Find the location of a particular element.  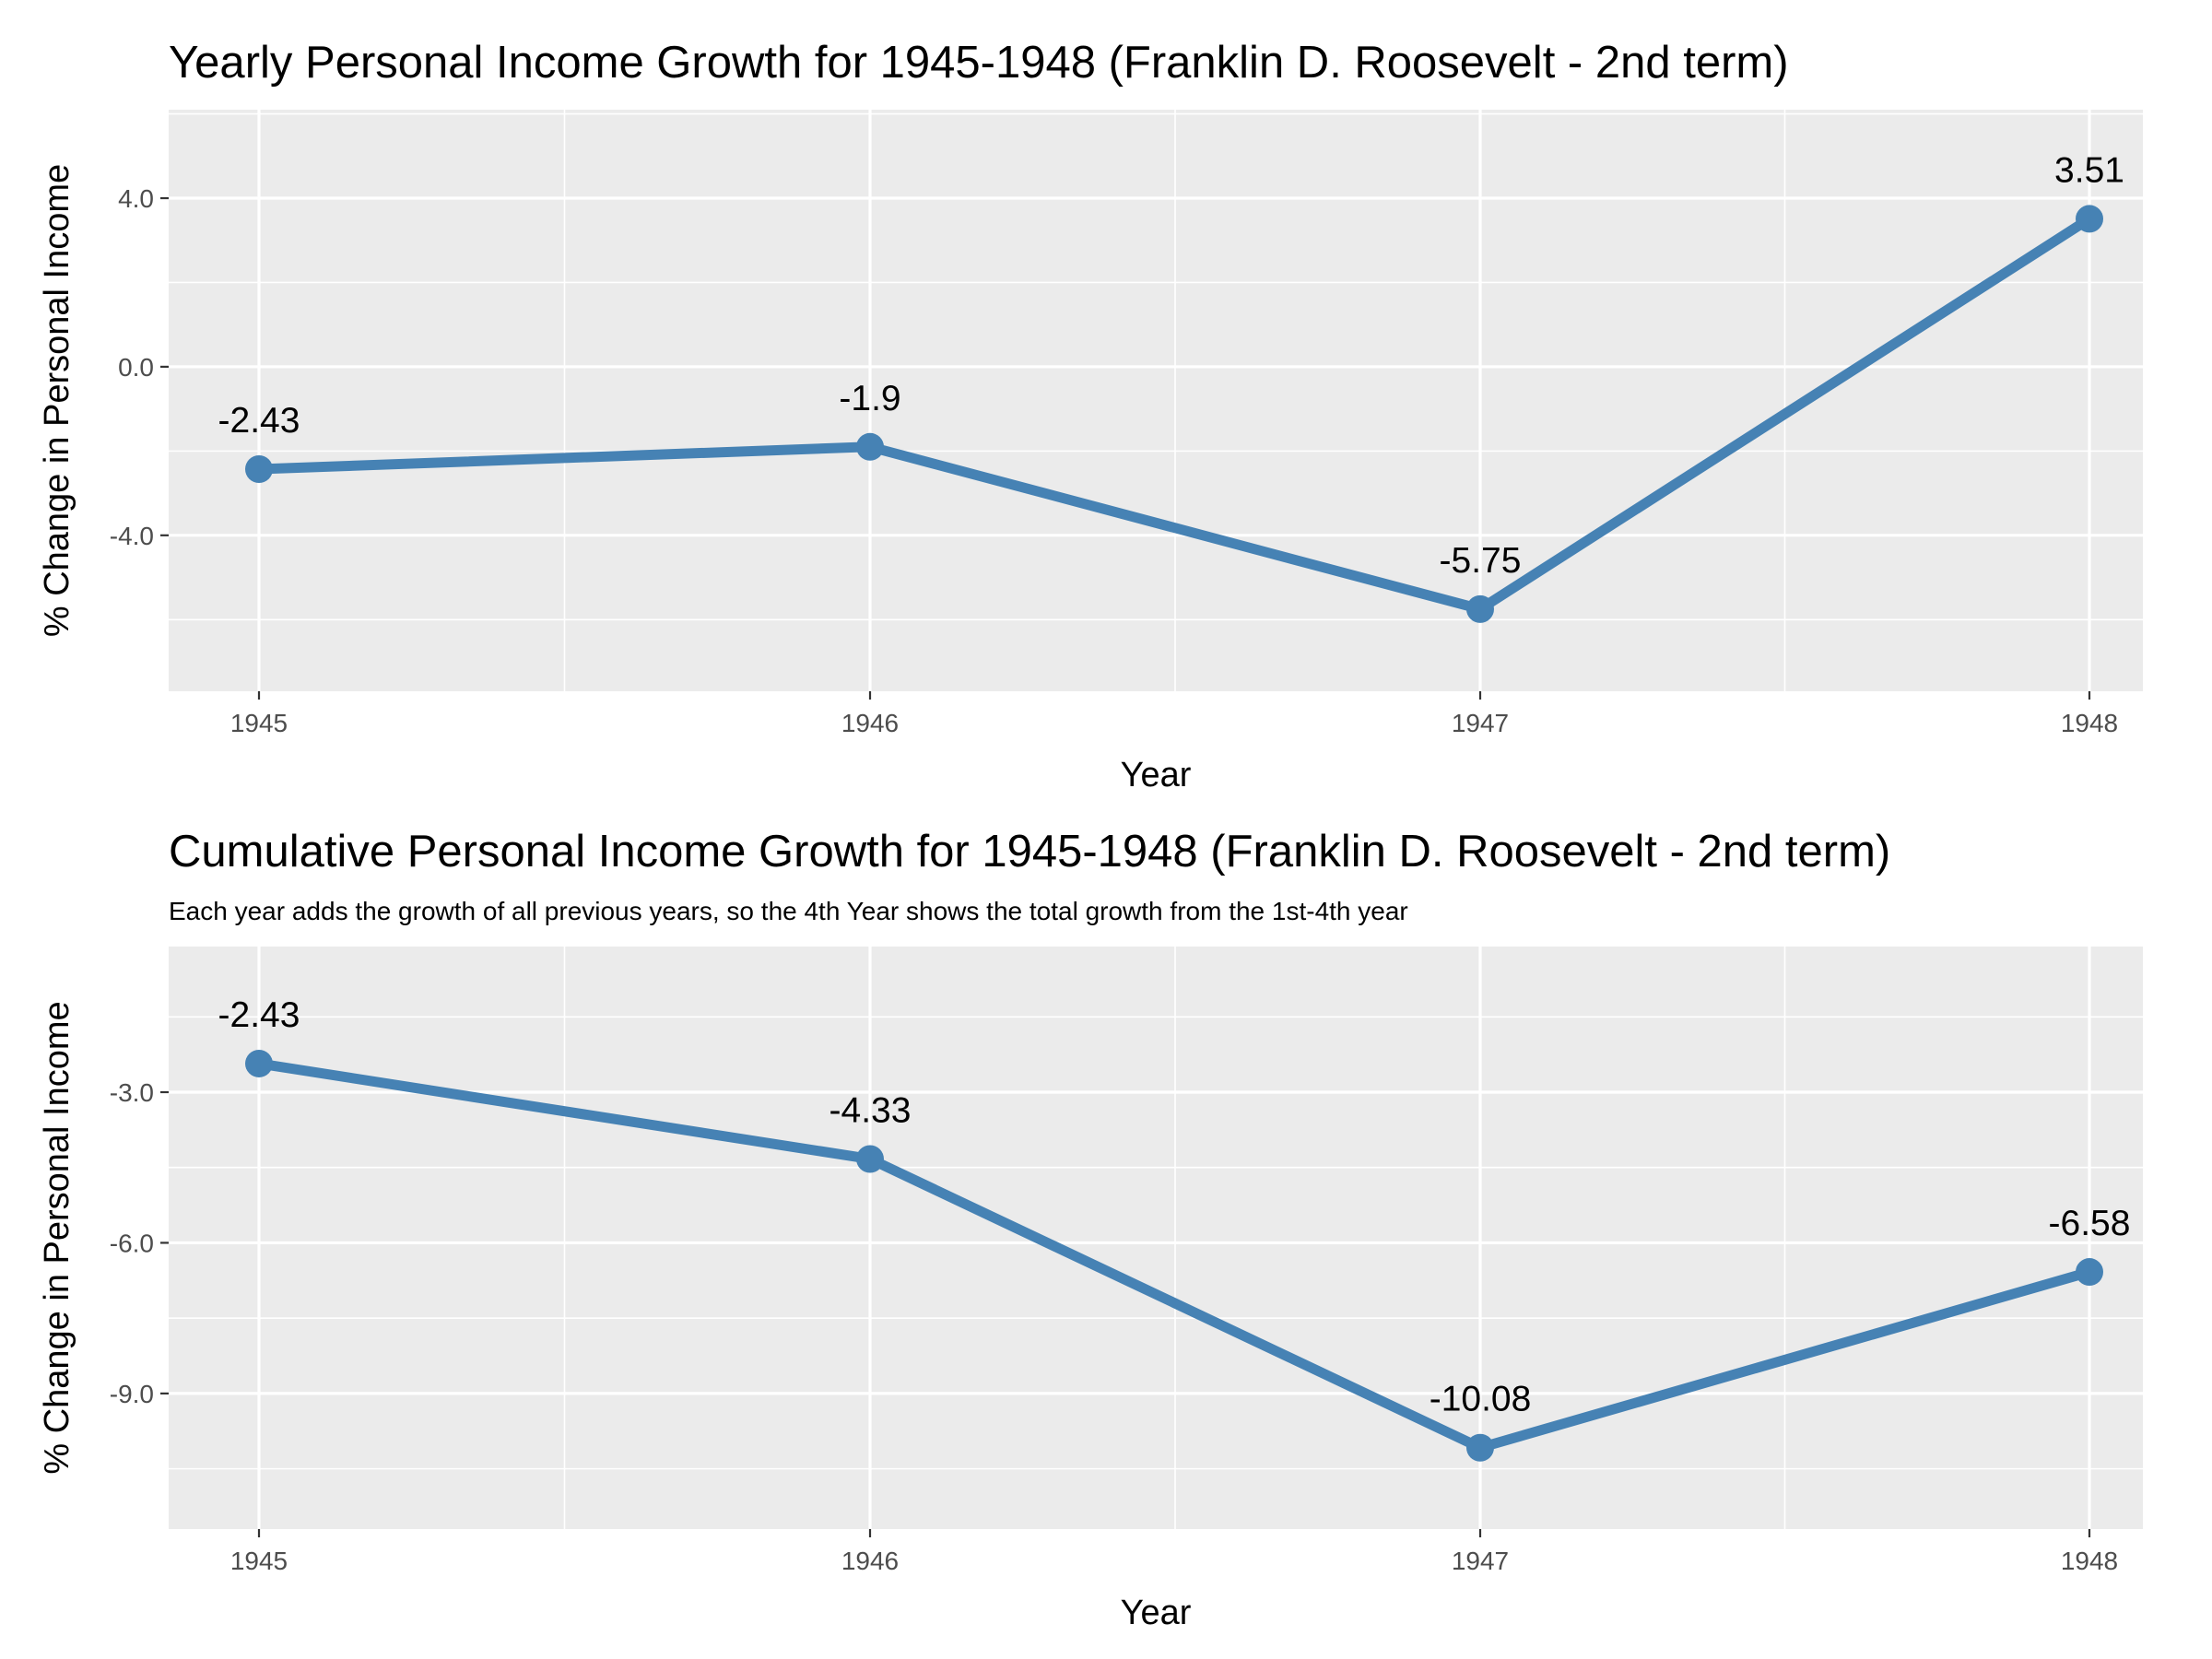

y-tick-label: 4.0 is located at coordinates (136, 198).